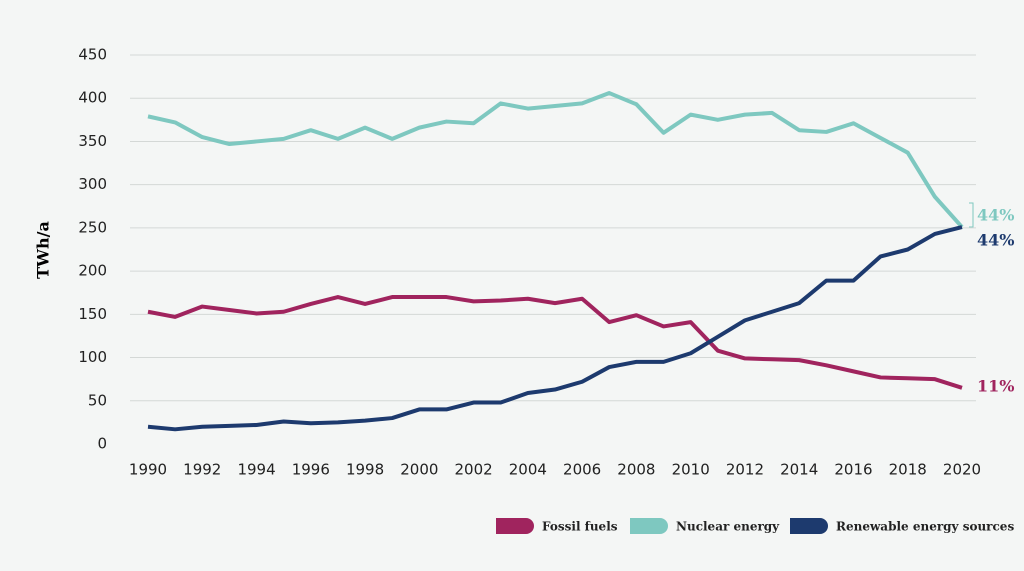 The width and height of the screenshot is (1024, 571). Describe the element at coordinates (580, 527) in the screenshot. I see `legend-label: Fossil fuels` at that location.